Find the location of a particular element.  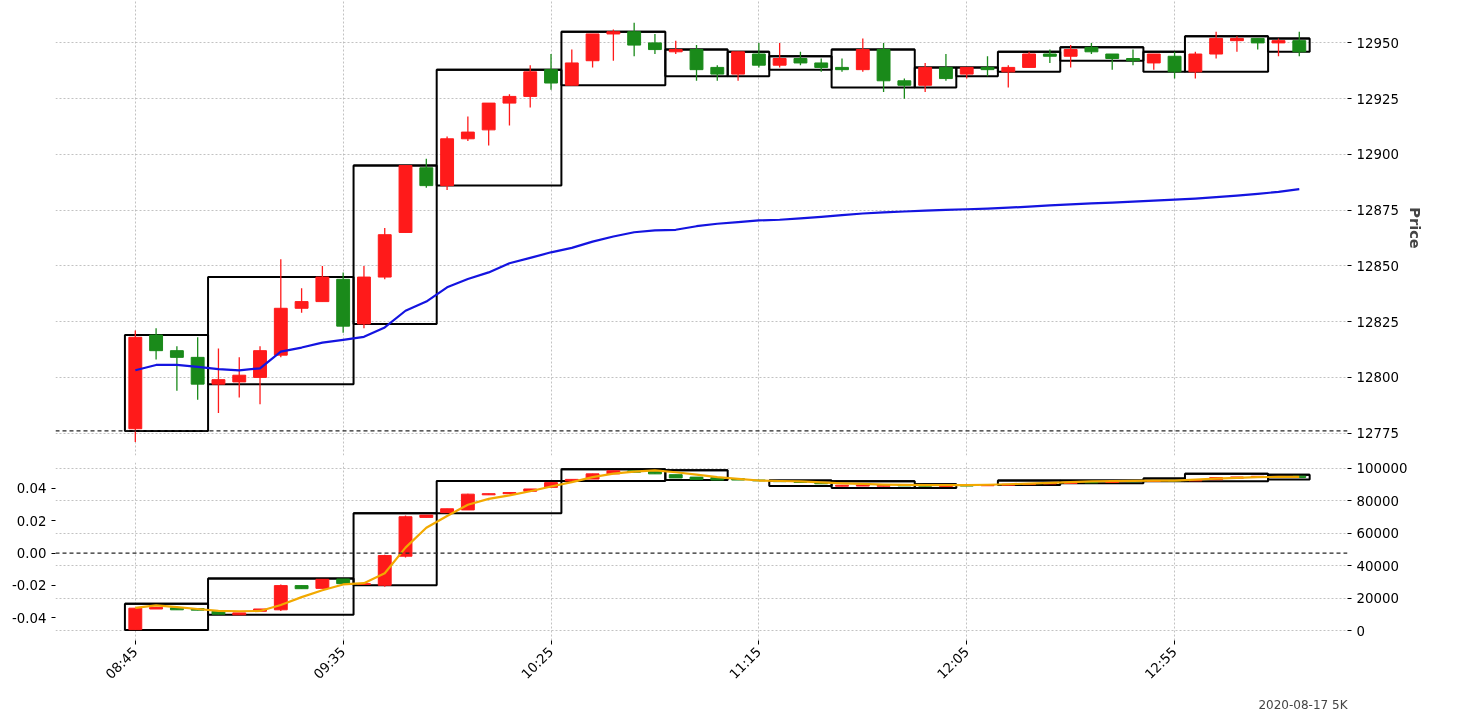

y2-tick-label: 100000 is located at coordinates (1382, 469).